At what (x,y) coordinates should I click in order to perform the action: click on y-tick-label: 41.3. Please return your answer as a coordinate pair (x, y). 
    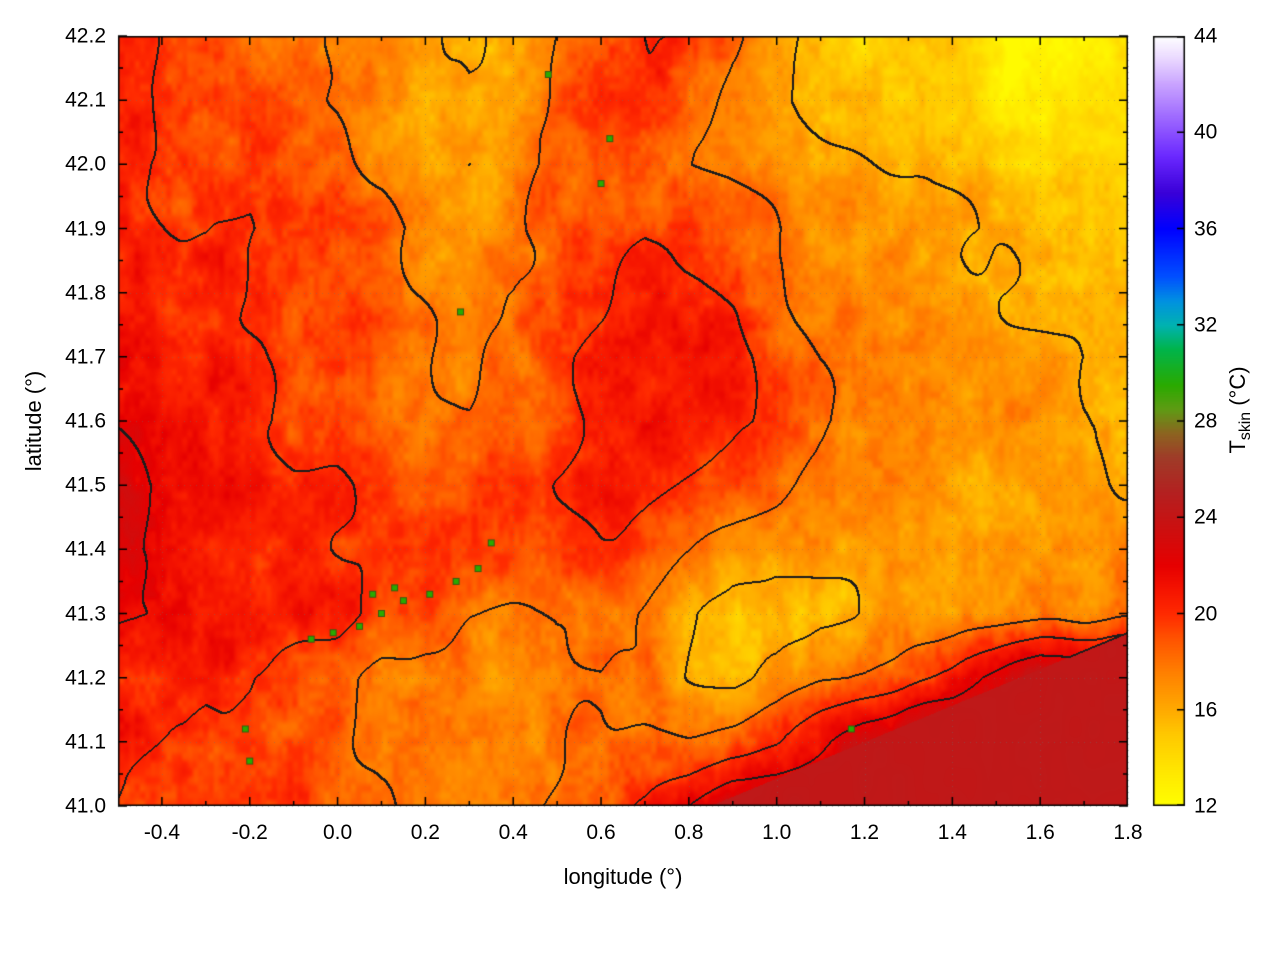
    Looking at the image, I should click on (85, 613).